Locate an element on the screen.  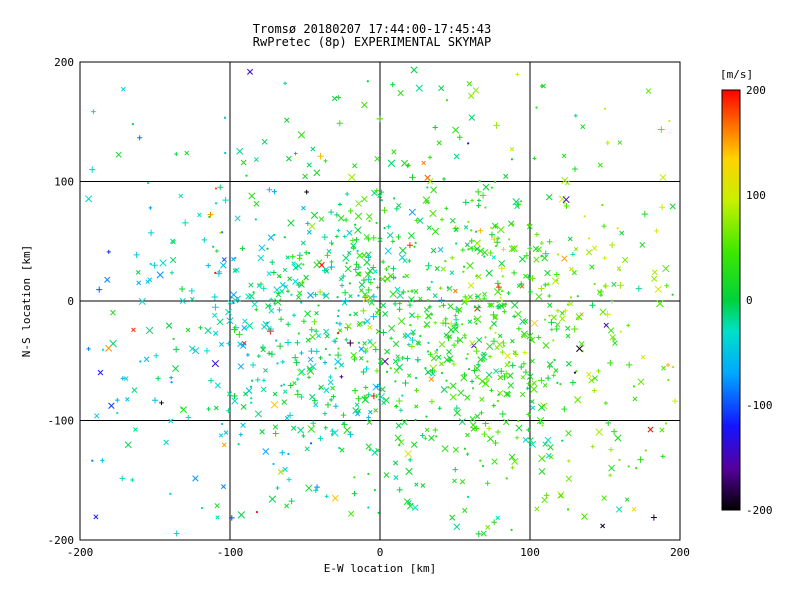
colorbar-tick-label: -100 is located at coordinates (759, 405).